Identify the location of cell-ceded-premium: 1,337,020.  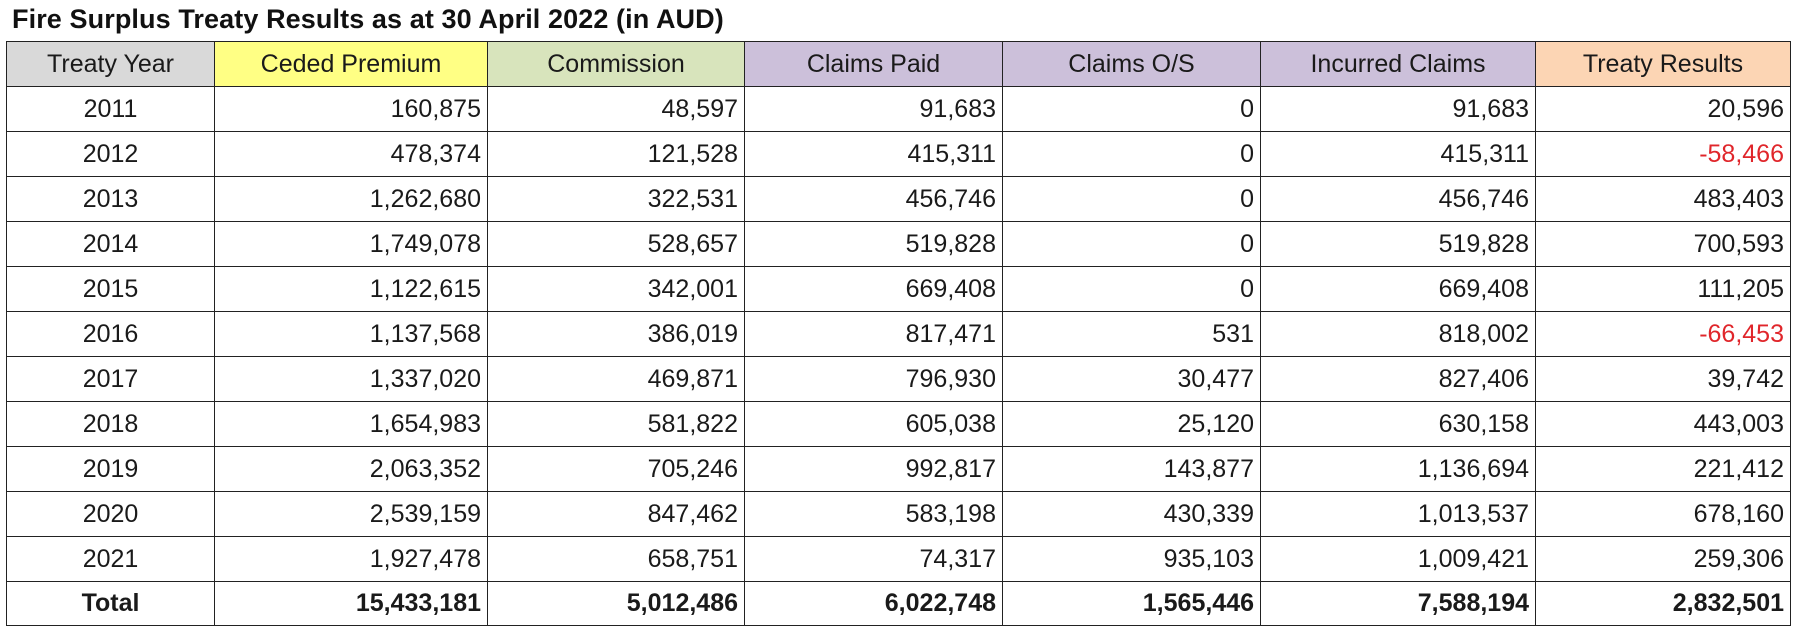
(351, 379).